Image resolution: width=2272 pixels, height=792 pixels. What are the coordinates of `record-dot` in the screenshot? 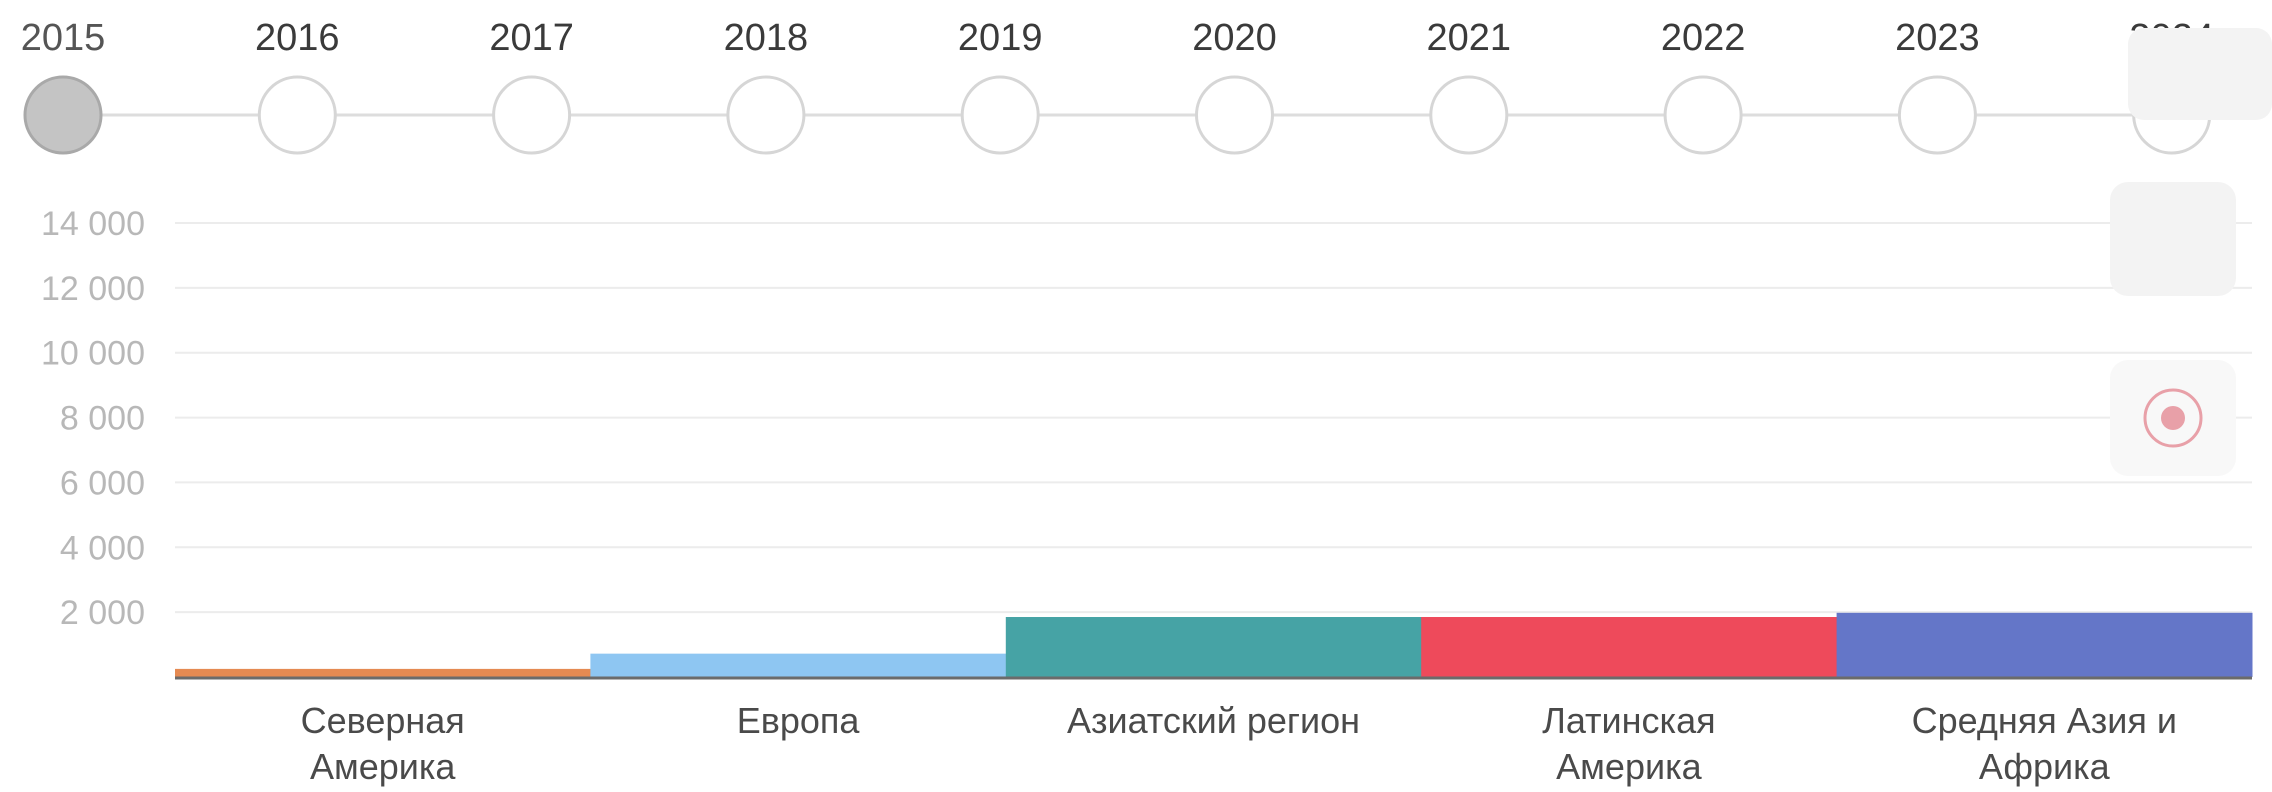 It's located at (2173, 418).